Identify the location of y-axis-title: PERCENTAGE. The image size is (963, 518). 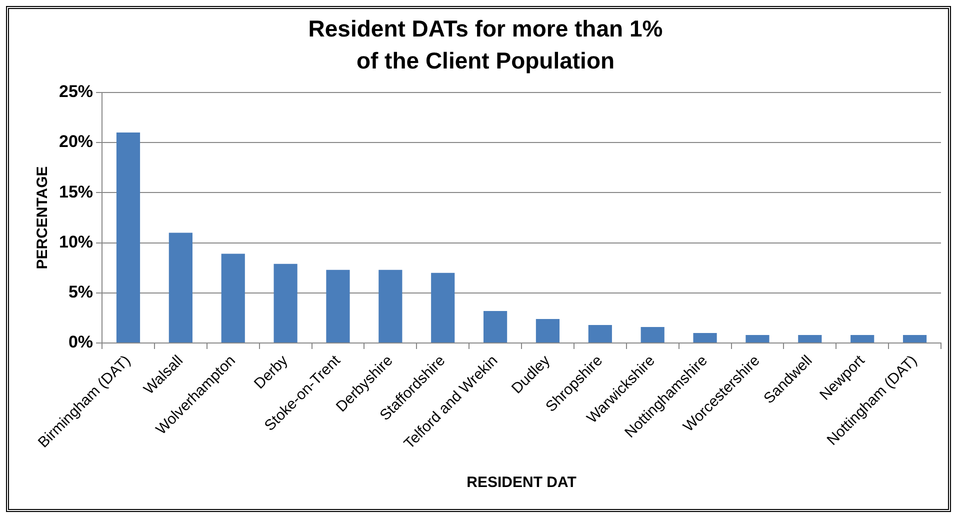
(43, 218).